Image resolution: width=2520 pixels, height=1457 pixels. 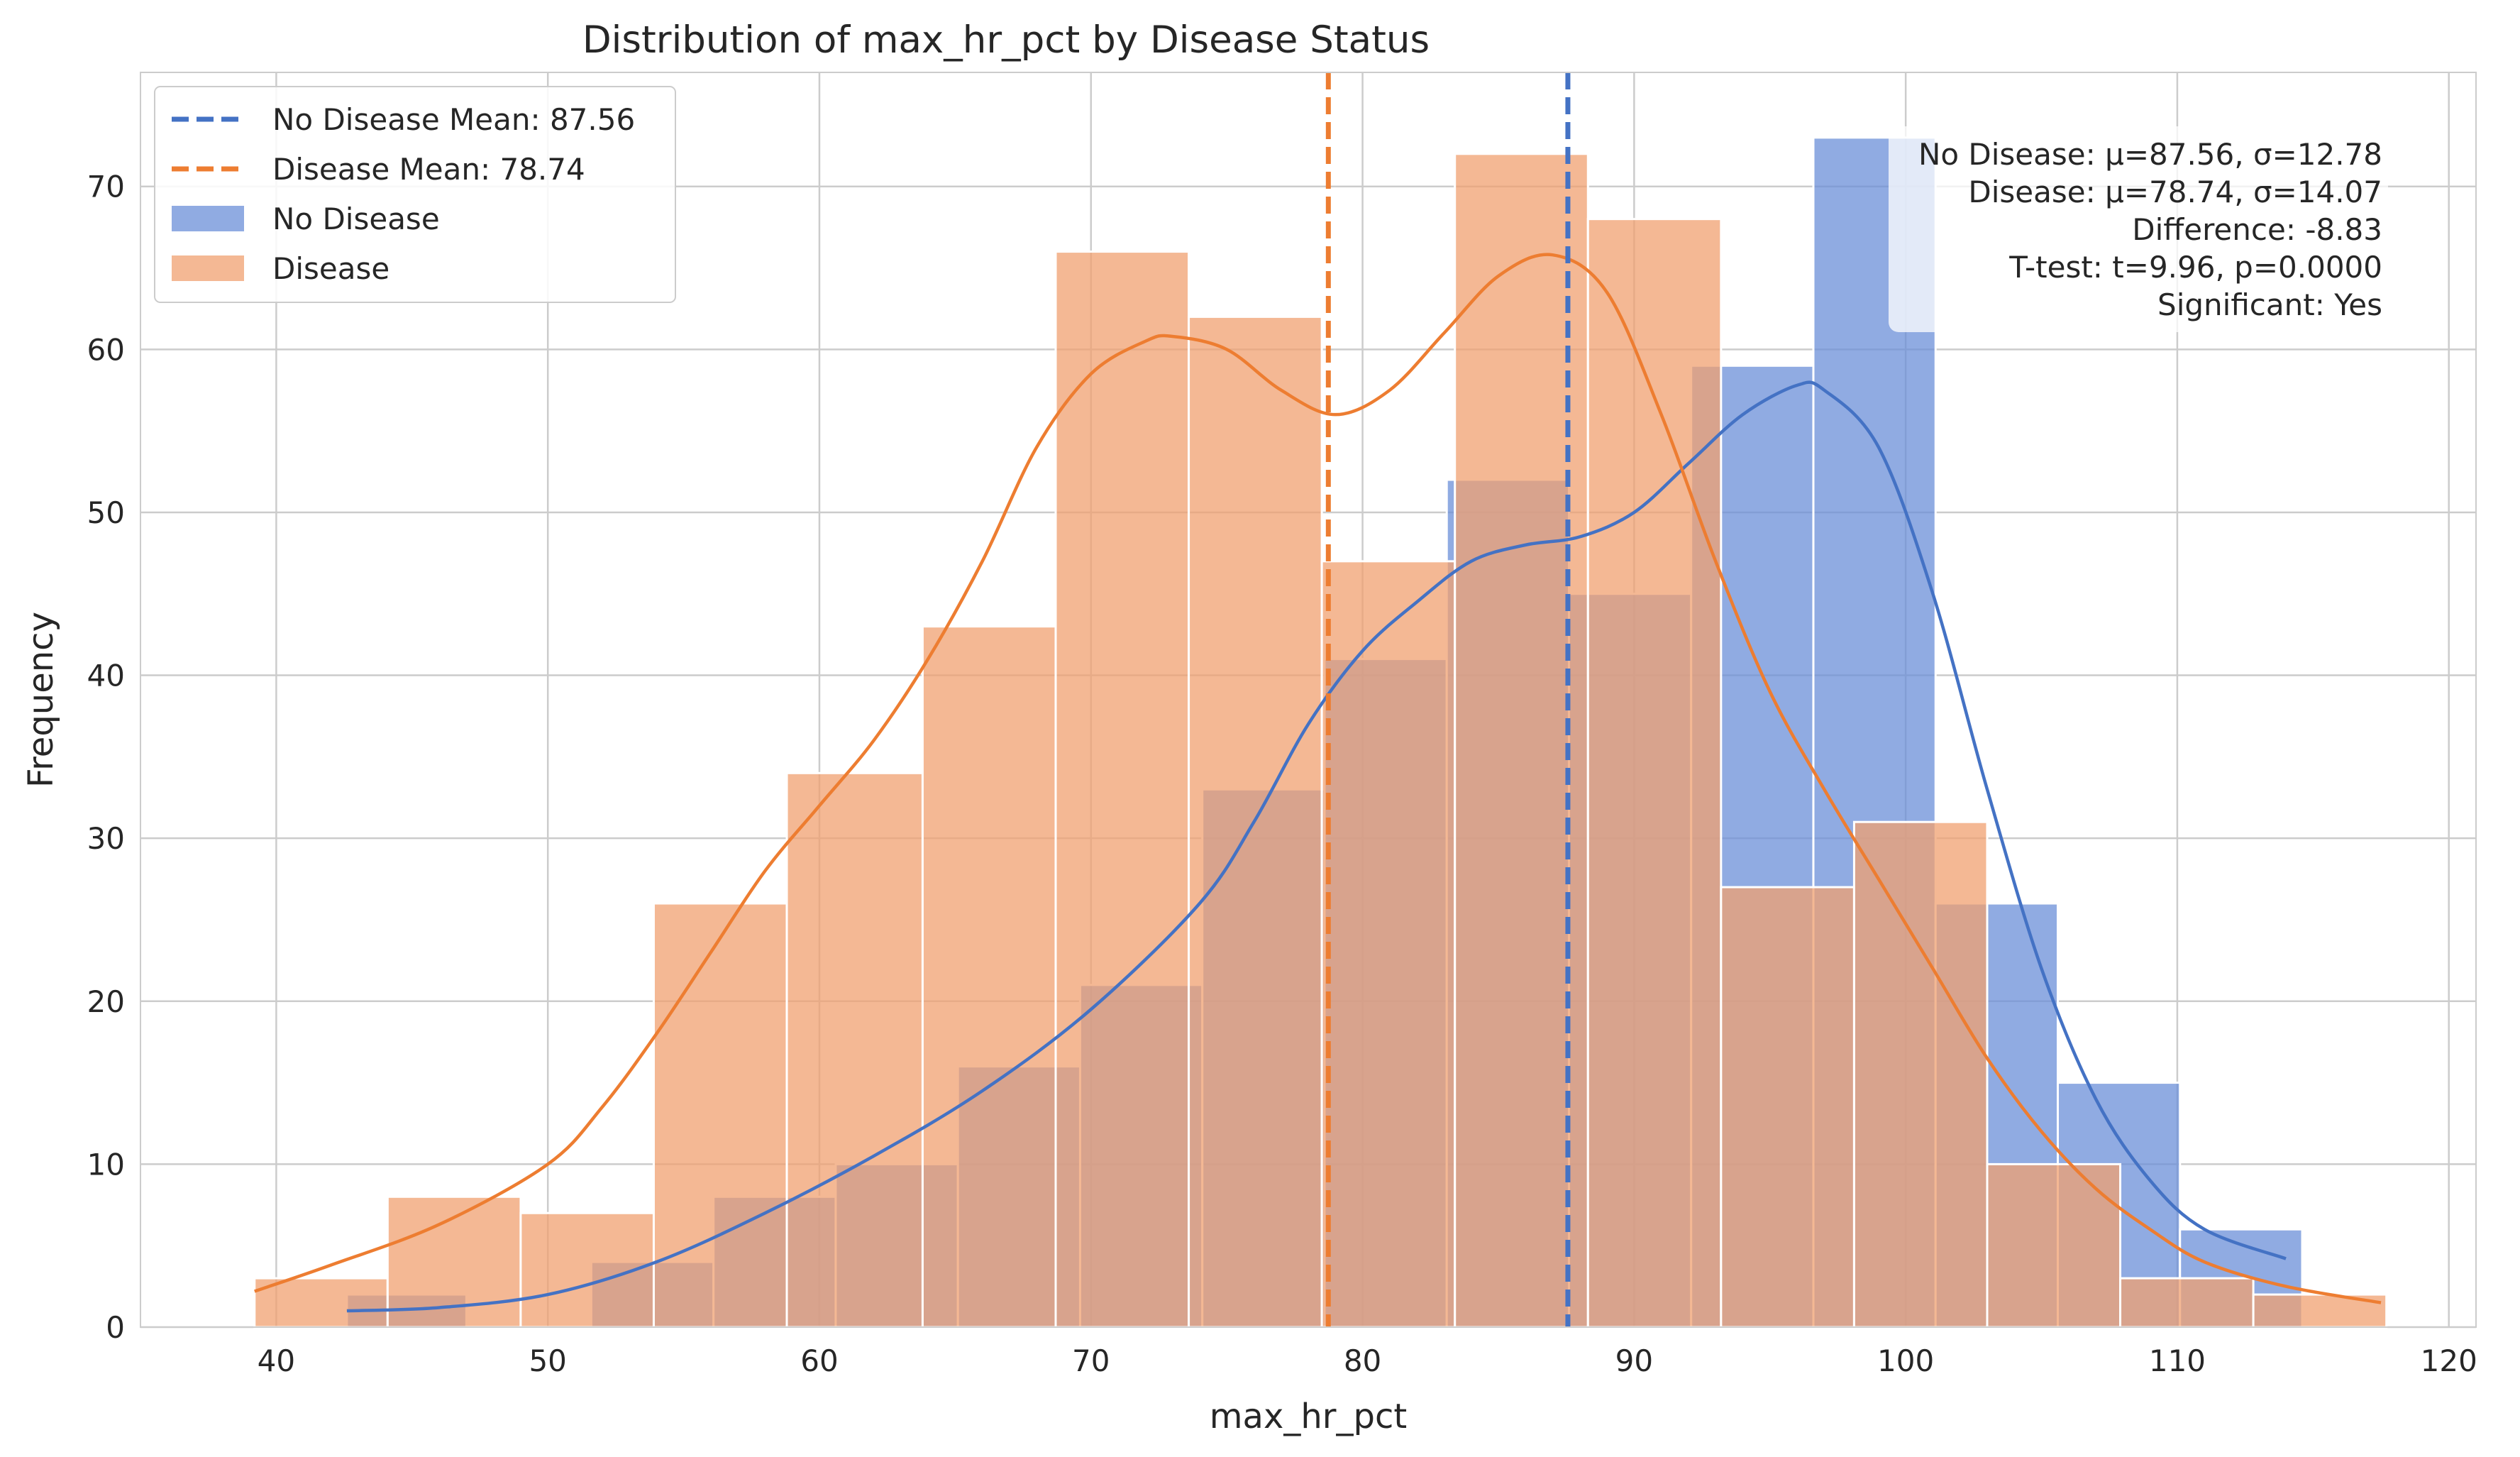 What do you see at coordinates (276, 1360) in the screenshot?
I see `x-tick-label: 40` at bounding box center [276, 1360].